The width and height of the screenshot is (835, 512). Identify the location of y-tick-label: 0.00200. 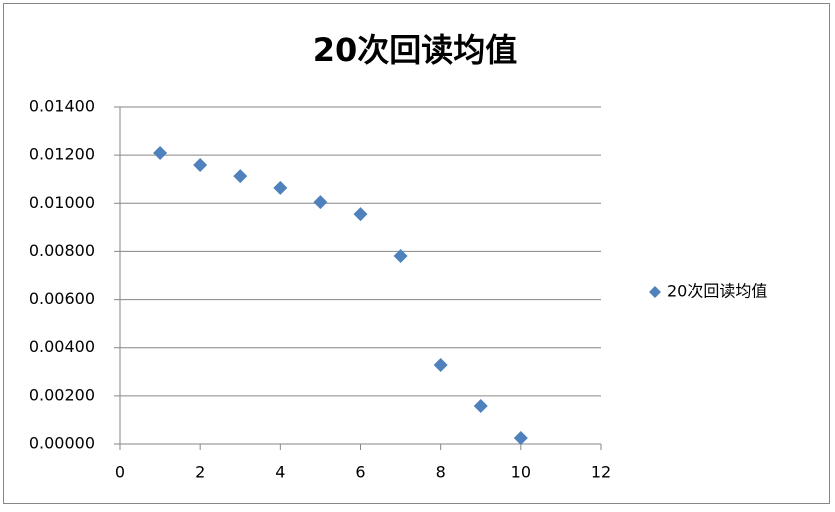
(62, 394).